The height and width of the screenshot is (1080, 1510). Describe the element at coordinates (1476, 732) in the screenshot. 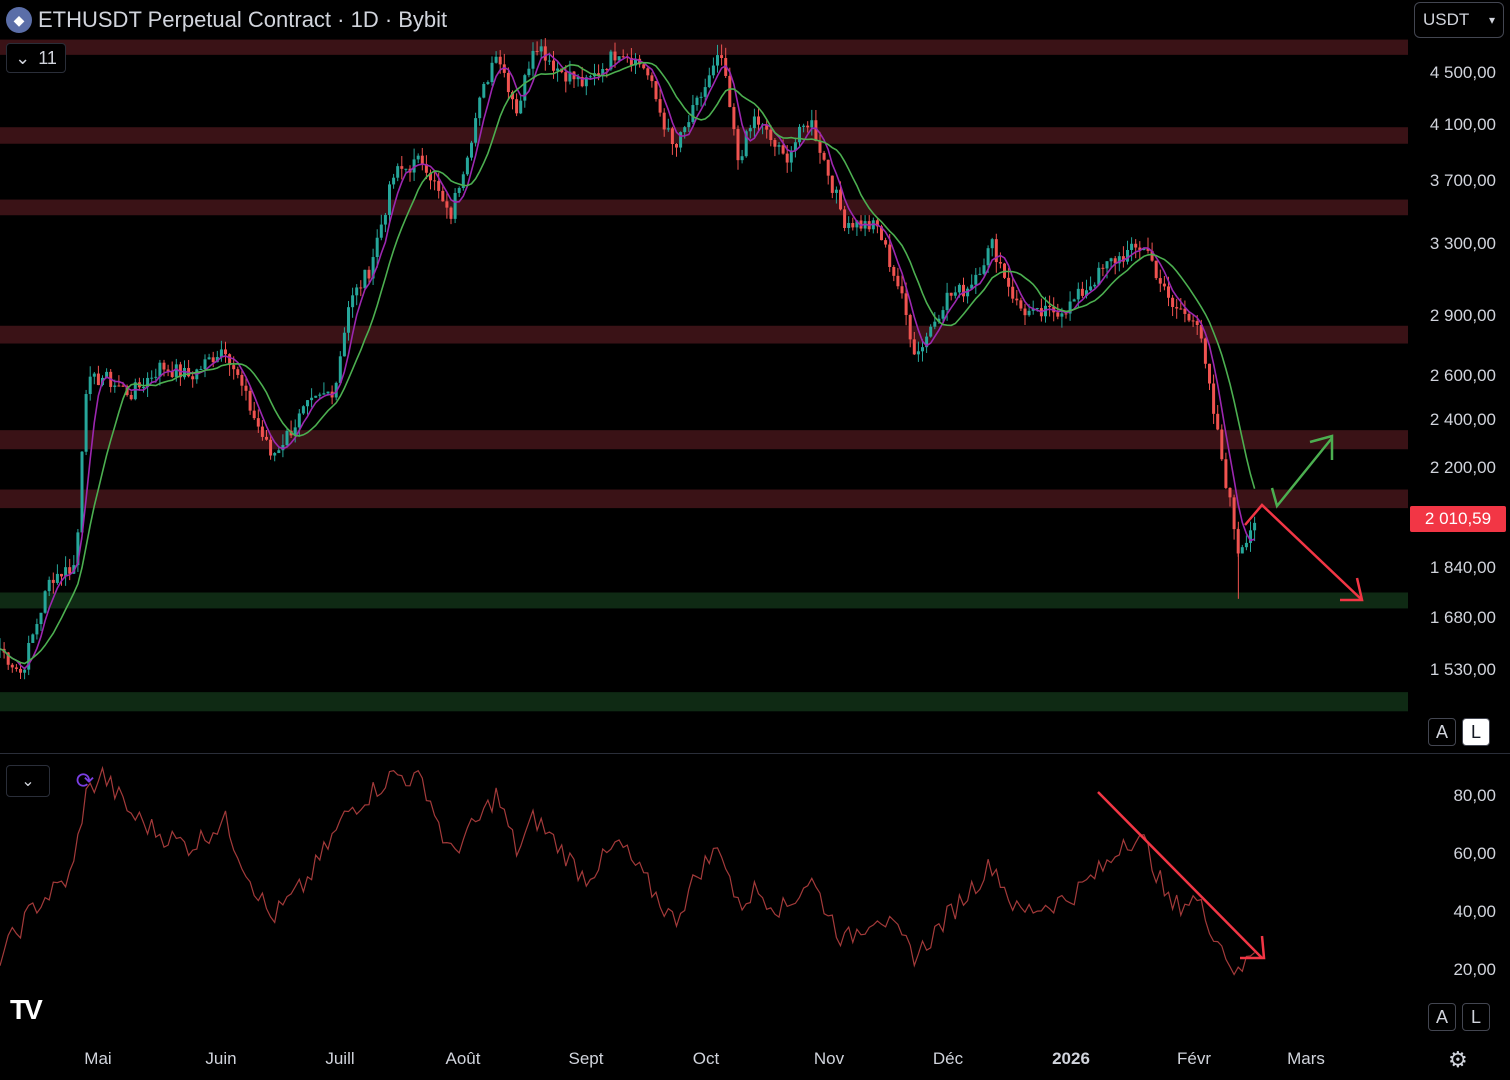

I see `log-scale-button: L` at that location.